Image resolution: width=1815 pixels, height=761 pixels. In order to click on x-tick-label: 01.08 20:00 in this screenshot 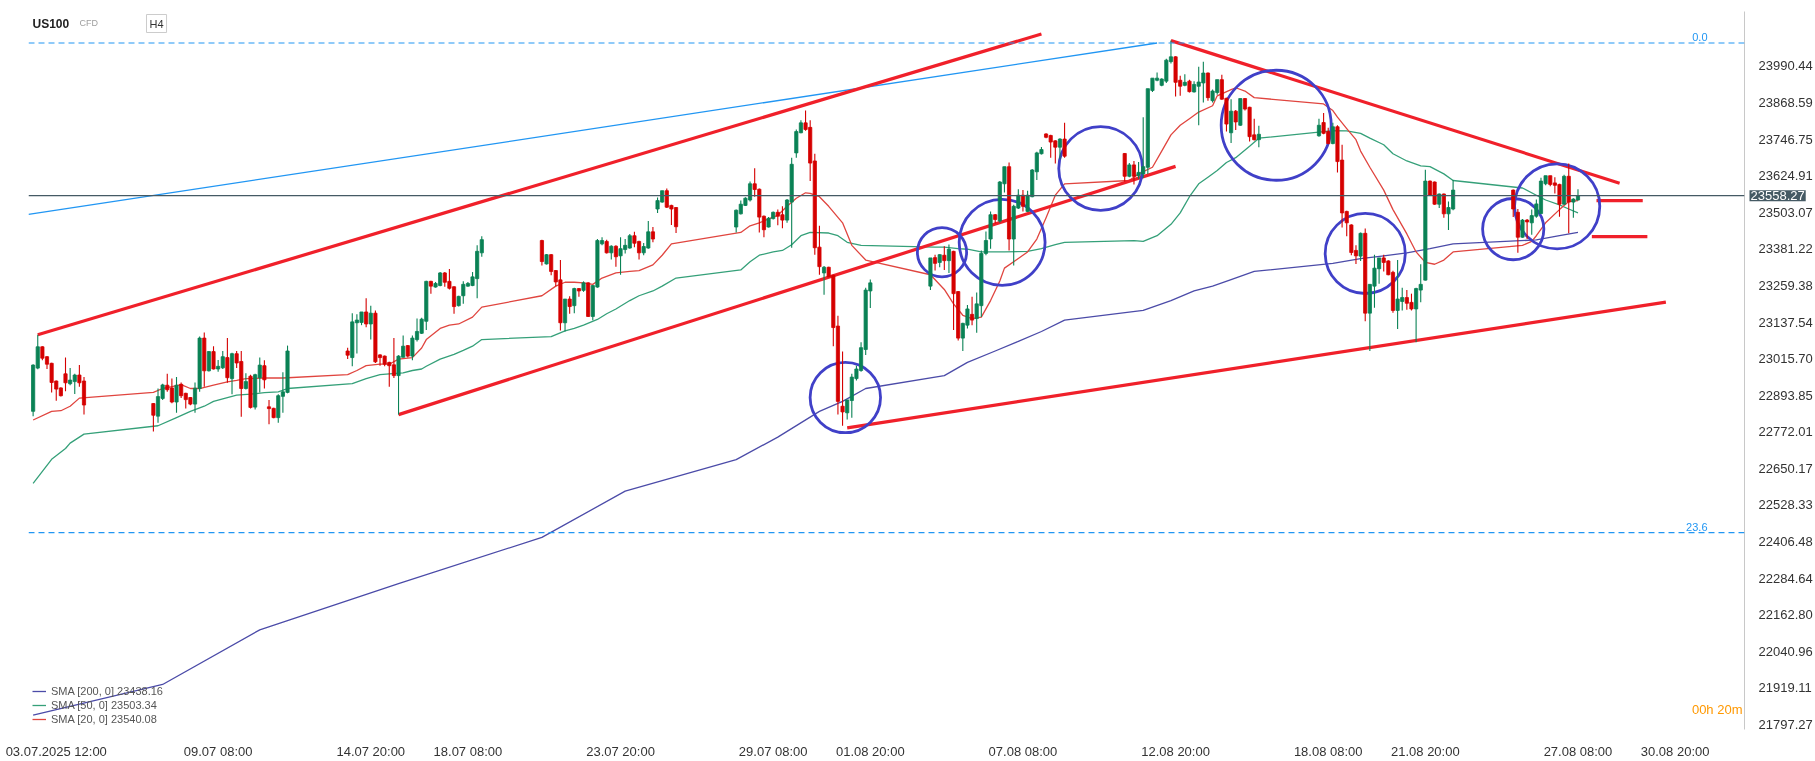, I will do `click(870, 751)`.